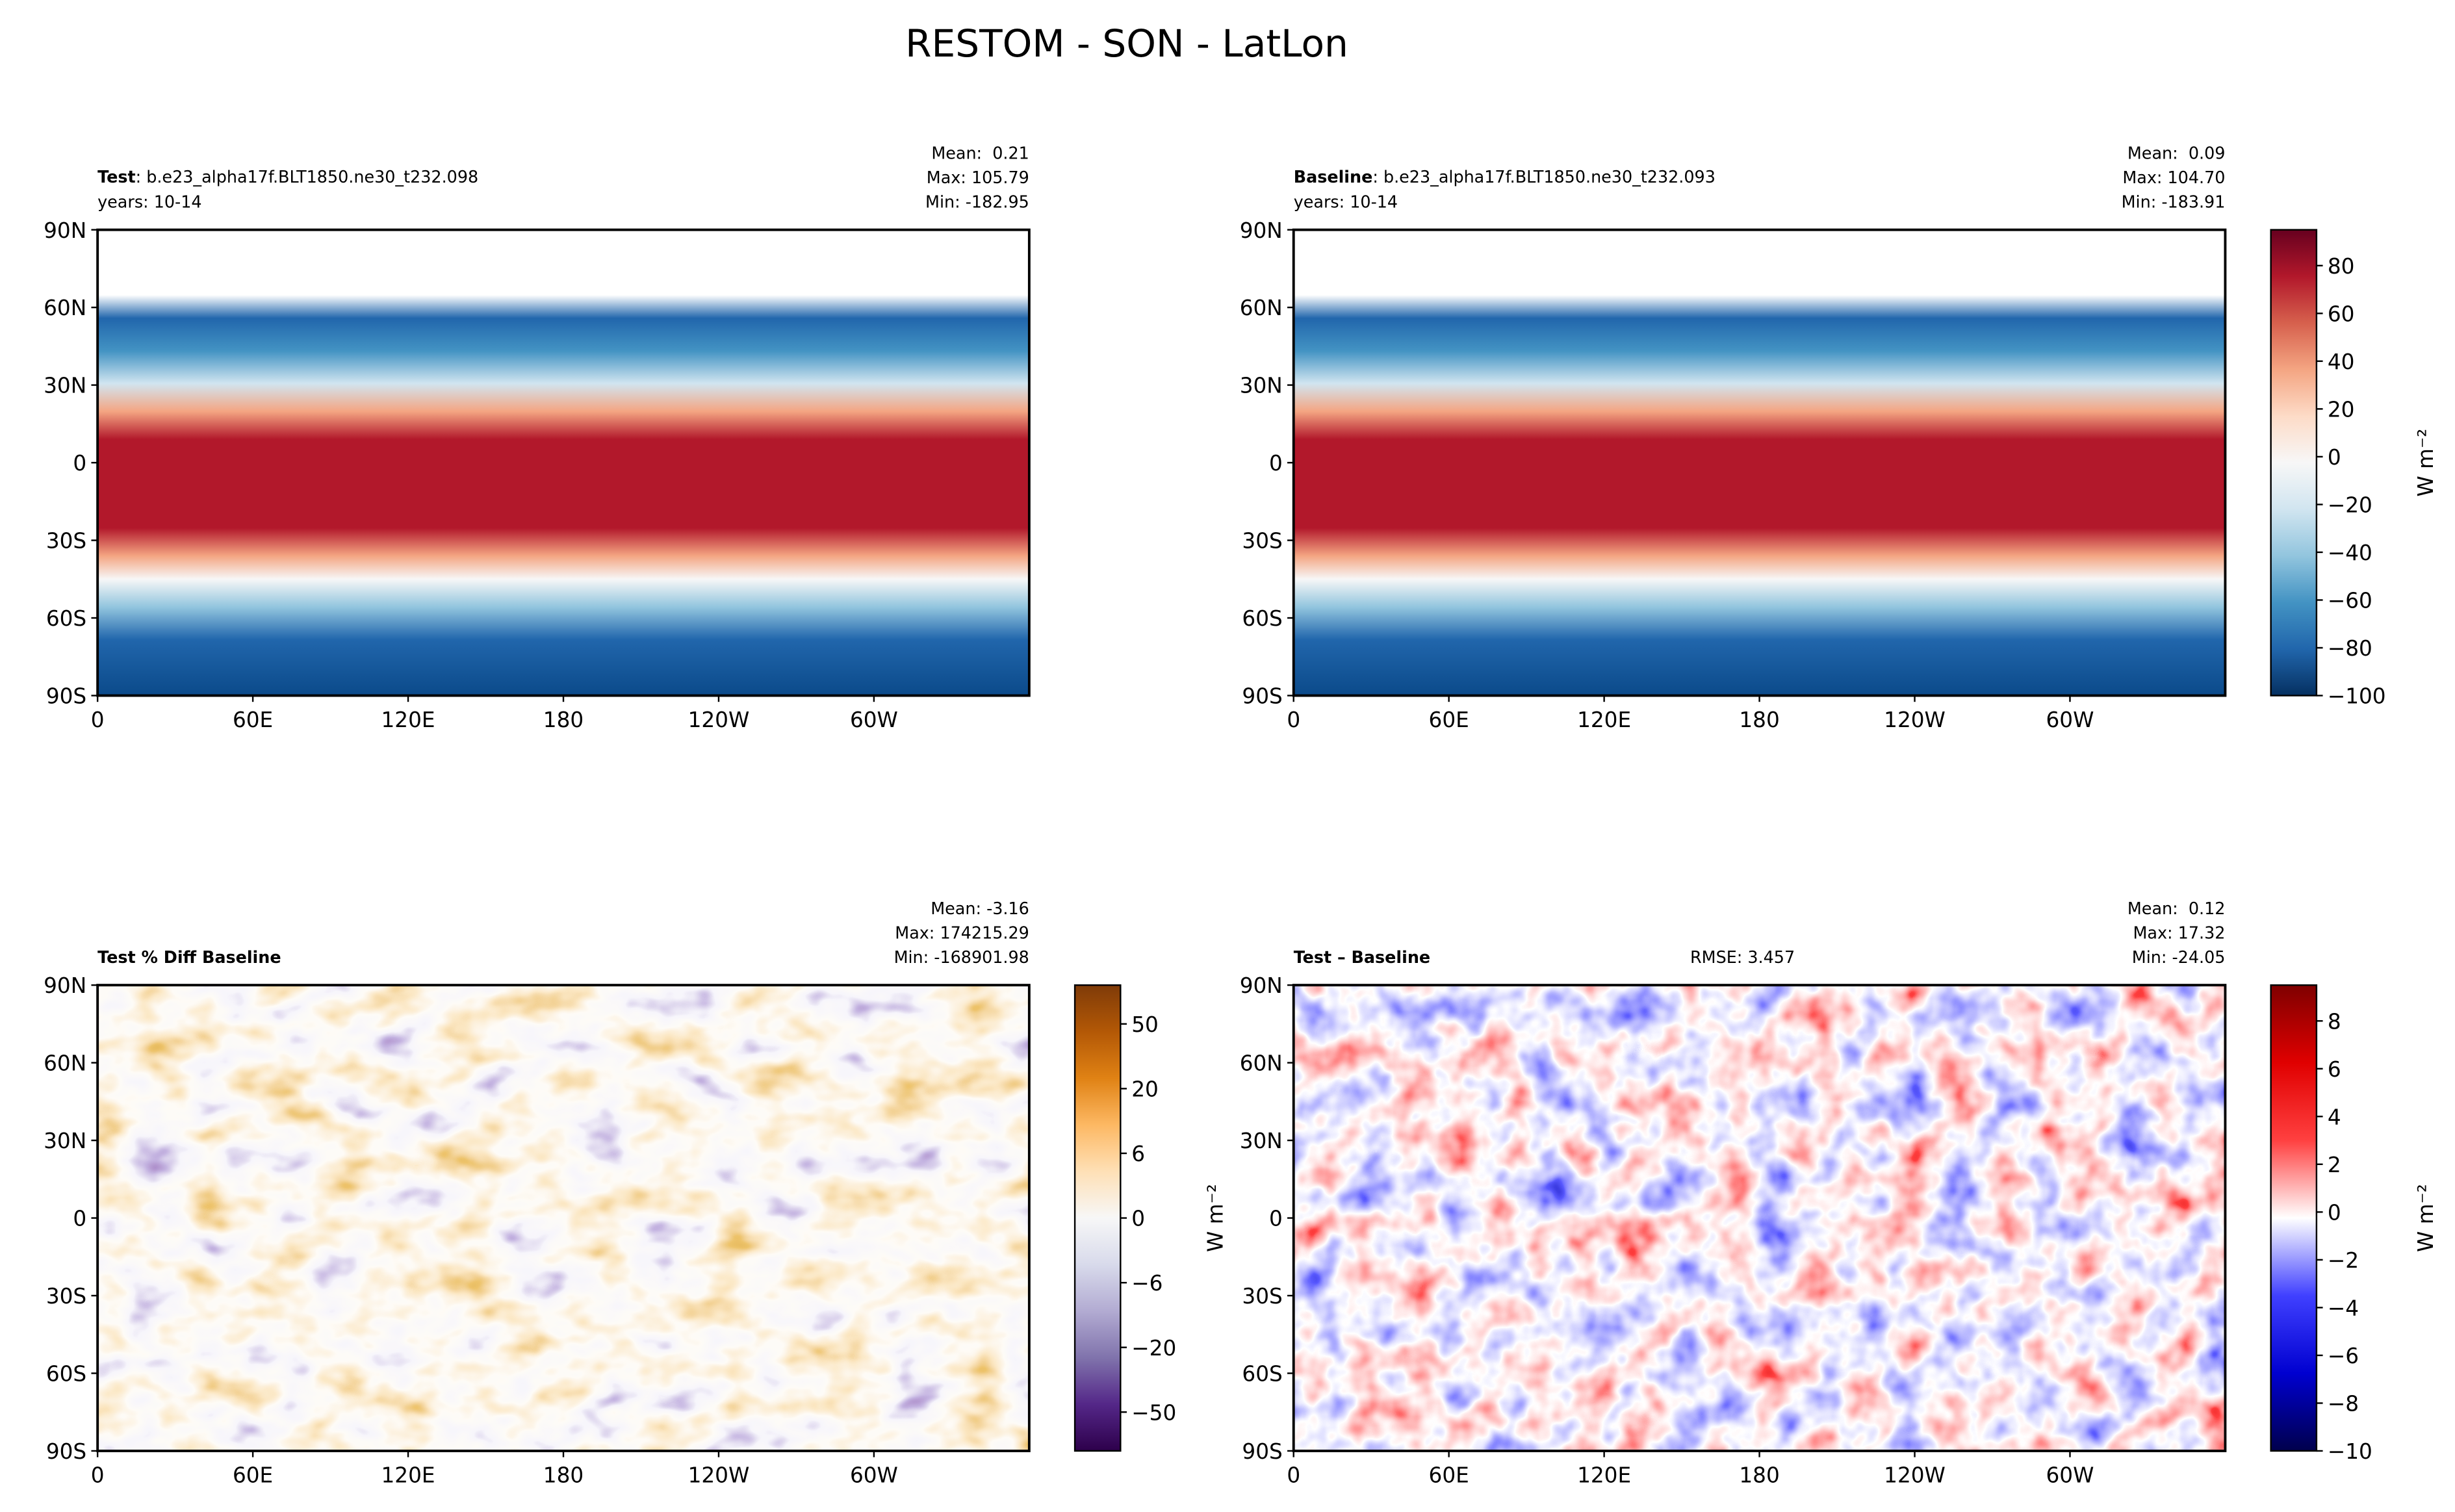  What do you see at coordinates (2334, 1117) in the screenshot?
I see `colorbar-tick-label: 4` at bounding box center [2334, 1117].